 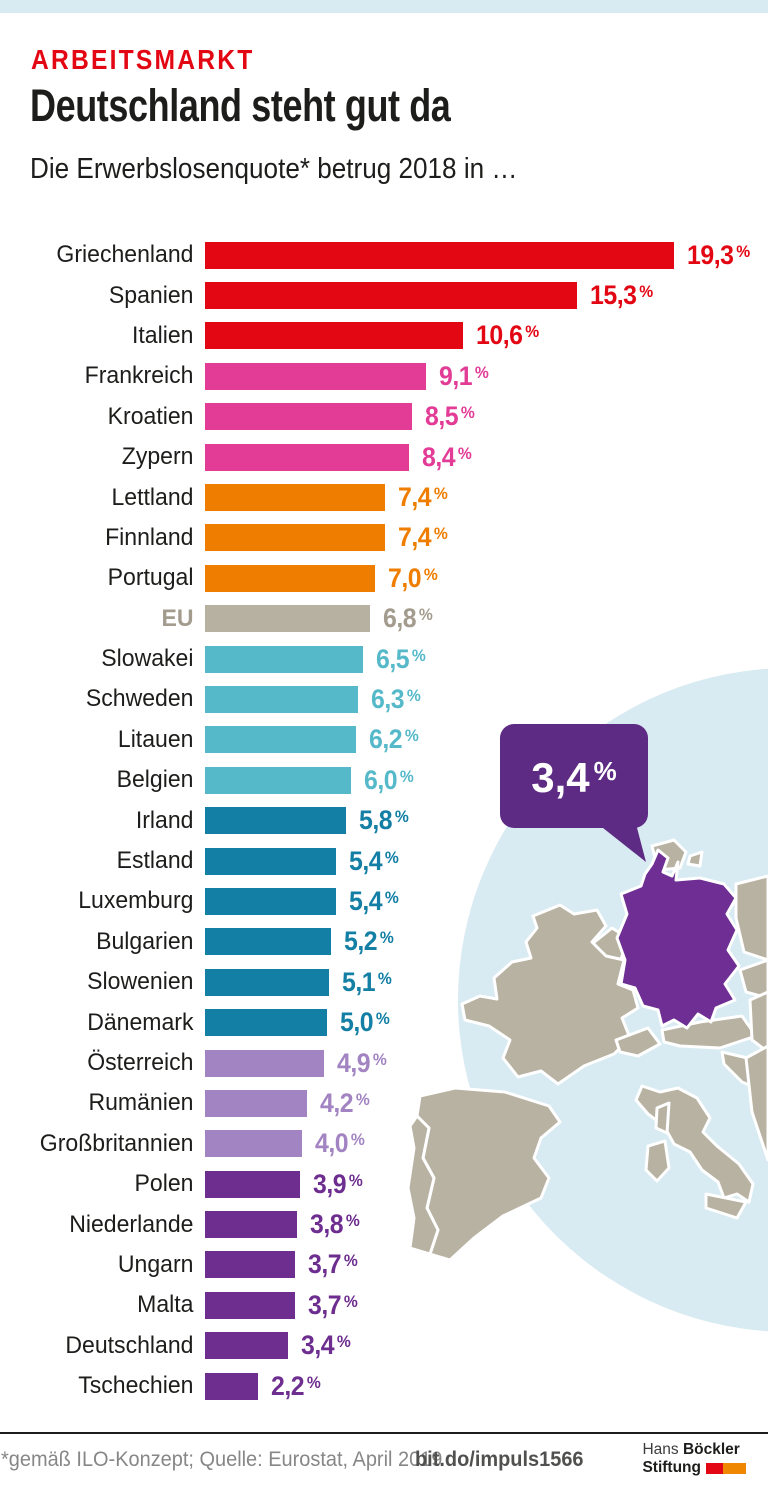 What do you see at coordinates (393, 739) in the screenshot?
I see `value-label: 6,2%` at bounding box center [393, 739].